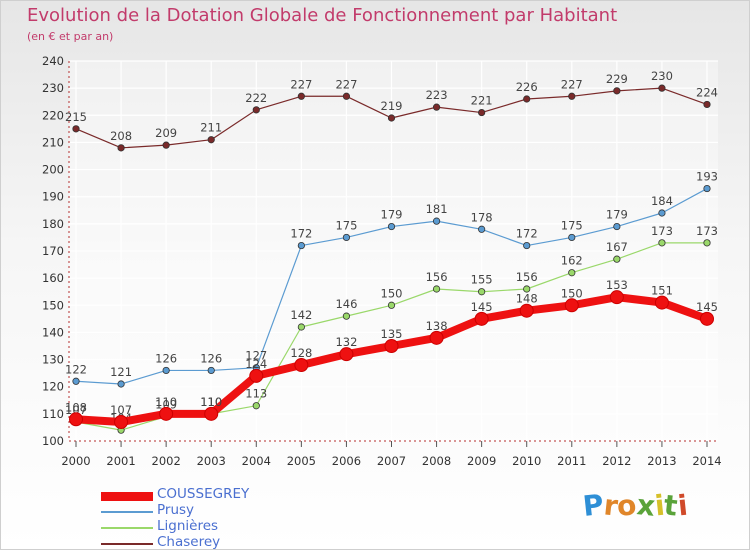 The height and width of the screenshot is (552, 750). Describe the element at coordinates (526, 461) in the screenshot. I see `x-tick-label: 2010` at that location.